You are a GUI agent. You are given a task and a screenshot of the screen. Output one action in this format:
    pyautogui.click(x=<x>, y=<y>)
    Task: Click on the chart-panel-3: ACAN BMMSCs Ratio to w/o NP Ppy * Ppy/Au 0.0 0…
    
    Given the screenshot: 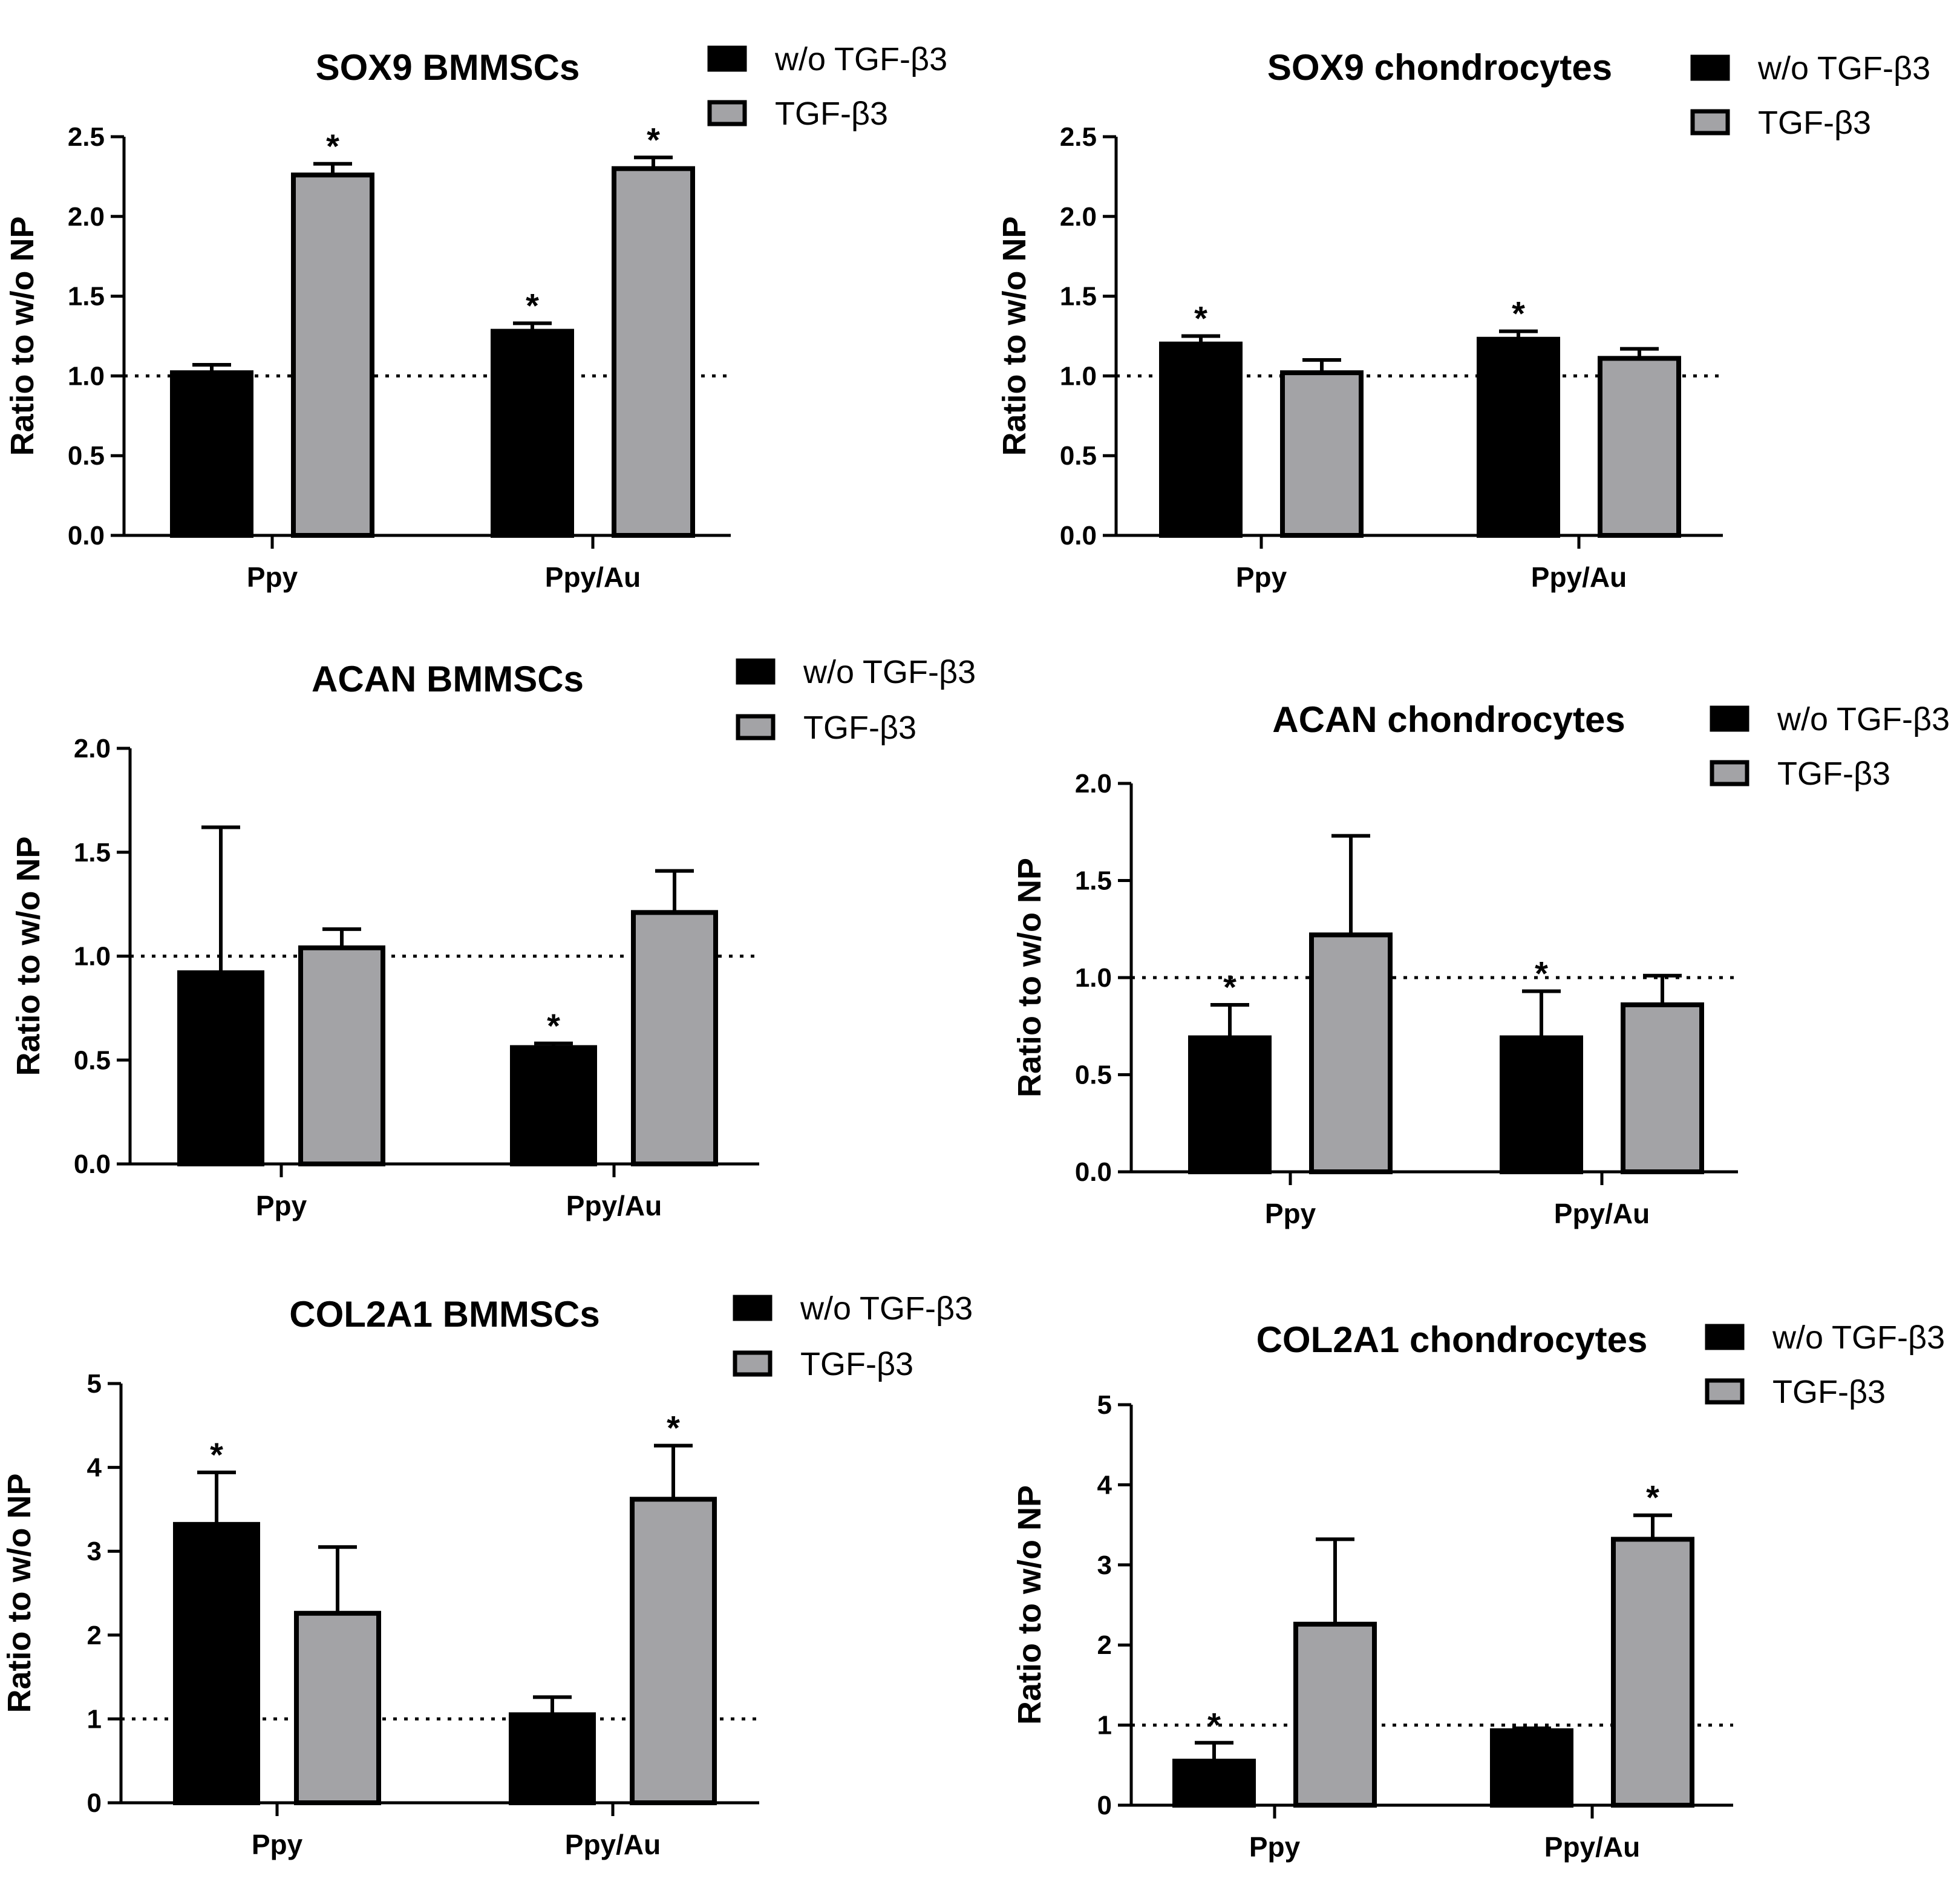 What is the action you would take?
    pyautogui.click(x=493, y=938)
    